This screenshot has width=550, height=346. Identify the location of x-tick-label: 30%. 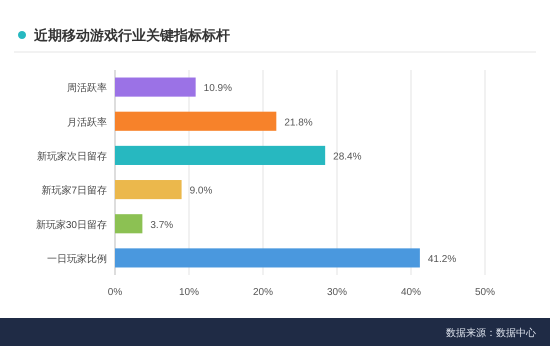
(337, 292).